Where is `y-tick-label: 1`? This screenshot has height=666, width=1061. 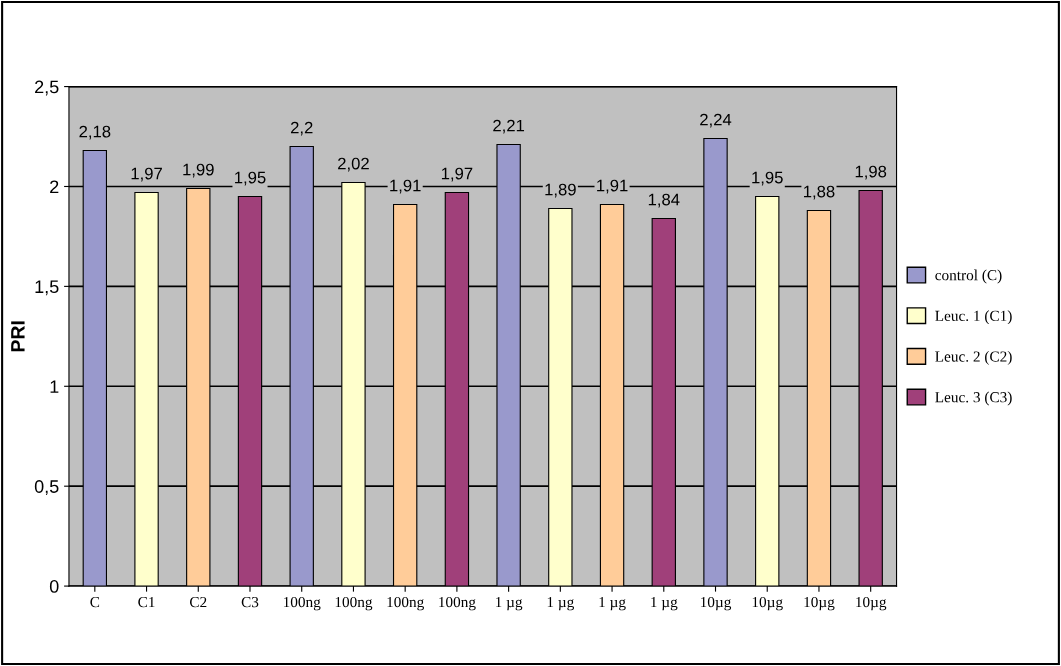
y-tick-label: 1 is located at coordinates (54, 386).